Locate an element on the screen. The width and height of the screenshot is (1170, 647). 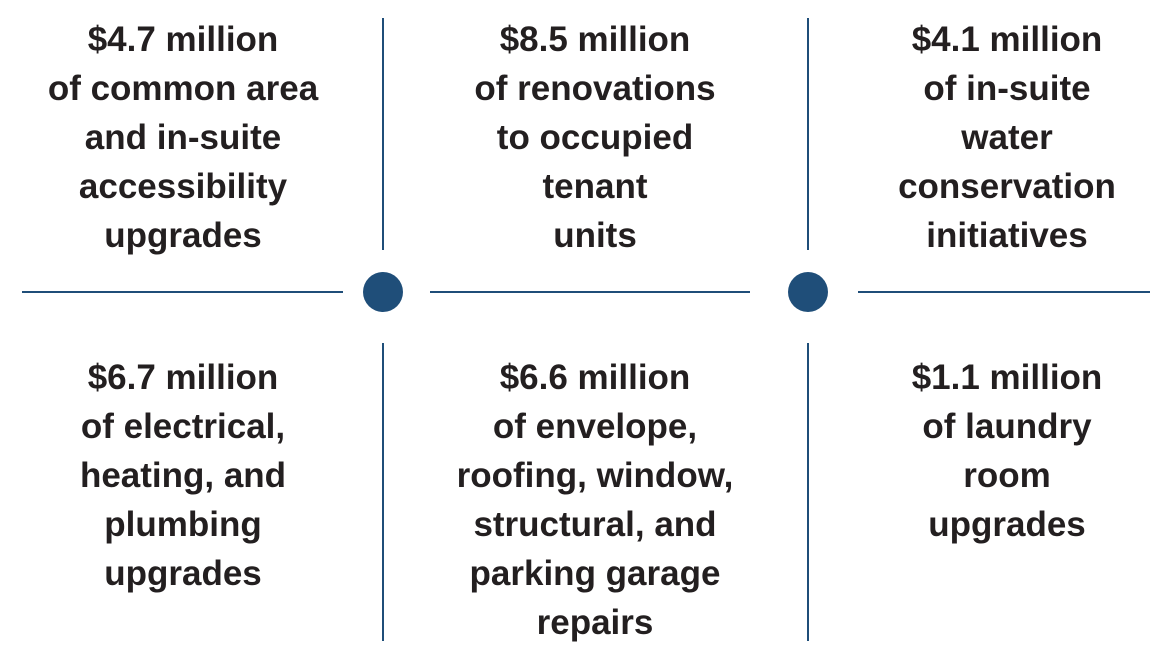
description-line: units is located at coordinates (595, 235).